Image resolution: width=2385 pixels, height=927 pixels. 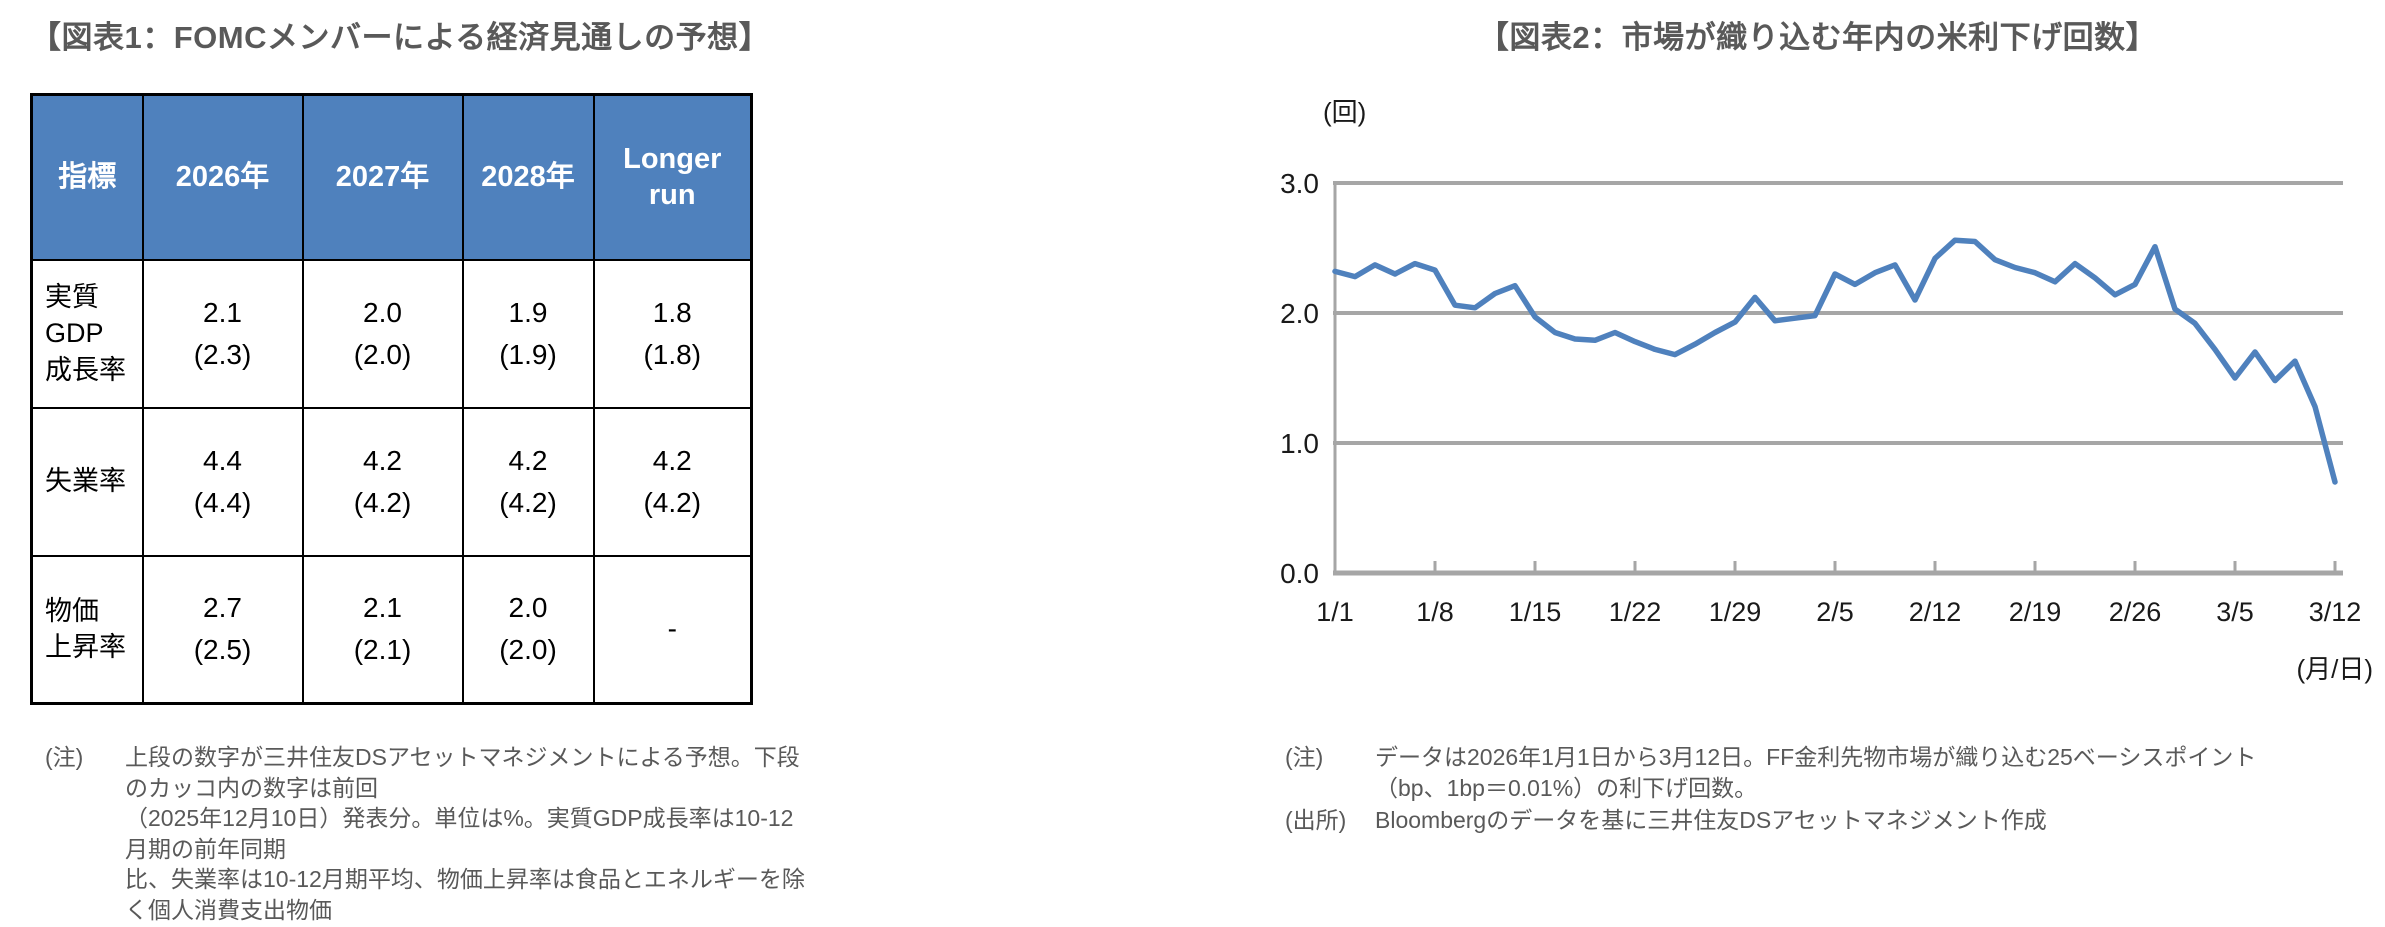 I want to click on figure2-title: 【図表2：市場が織り込む年内の米利下げ回数】, so click(x=1817, y=37).